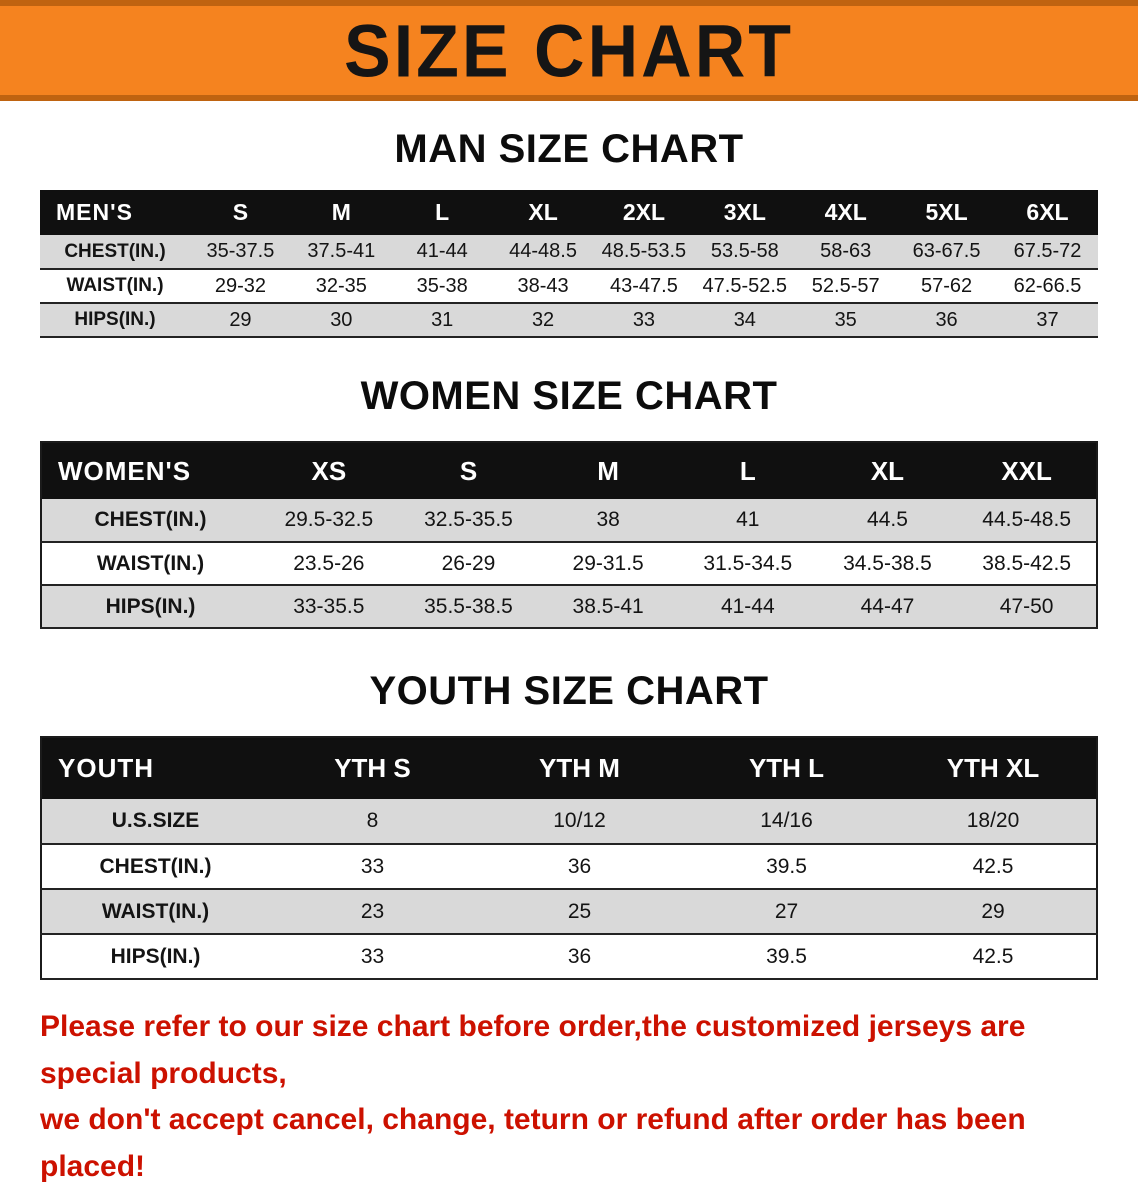  What do you see at coordinates (1027, 564) in the screenshot?
I see `size-value: 38.5-42.5` at bounding box center [1027, 564].